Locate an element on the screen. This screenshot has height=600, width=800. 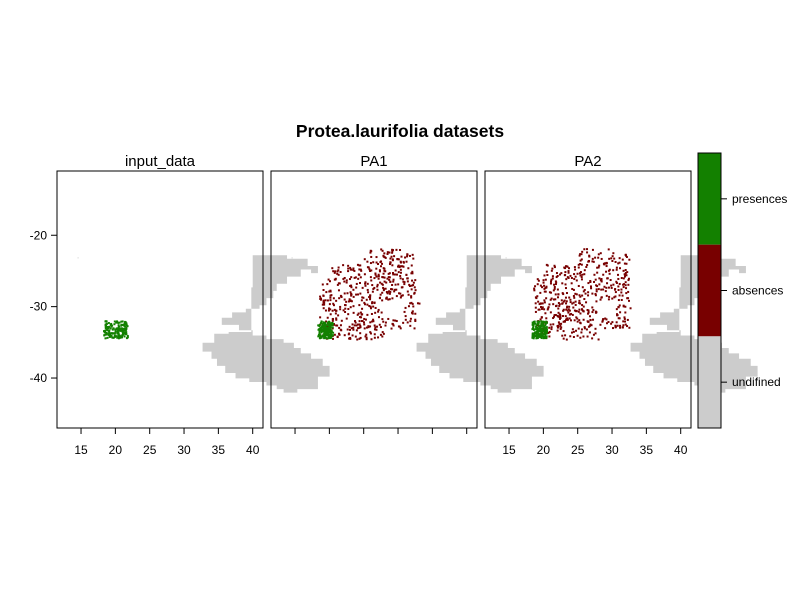
lesotho-hole is located at coordinates (391, 308).